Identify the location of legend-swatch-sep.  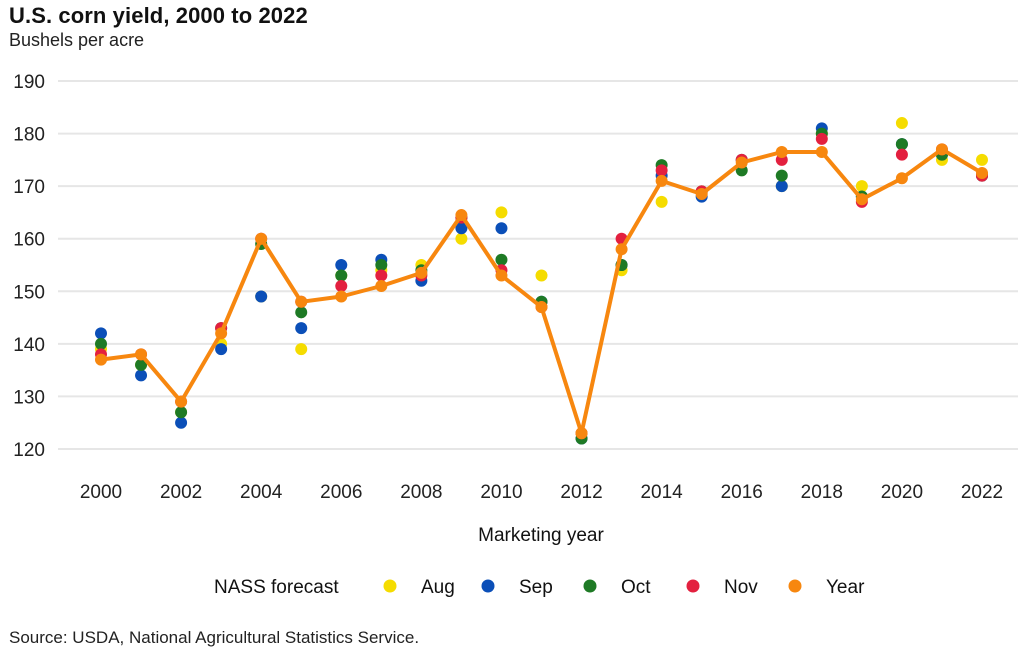
(488, 586).